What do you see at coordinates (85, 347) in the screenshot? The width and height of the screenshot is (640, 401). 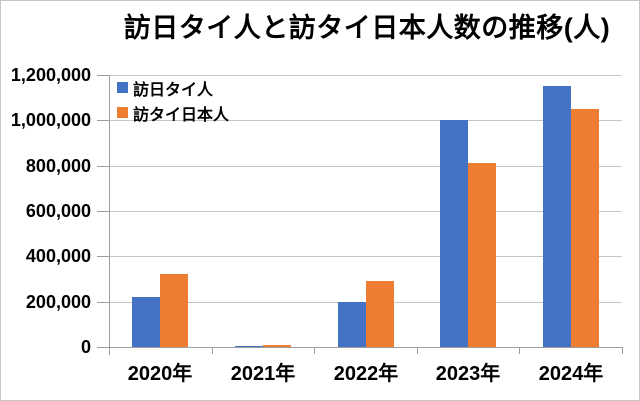 I see `y-axis-label: 0` at bounding box center [85, 347].